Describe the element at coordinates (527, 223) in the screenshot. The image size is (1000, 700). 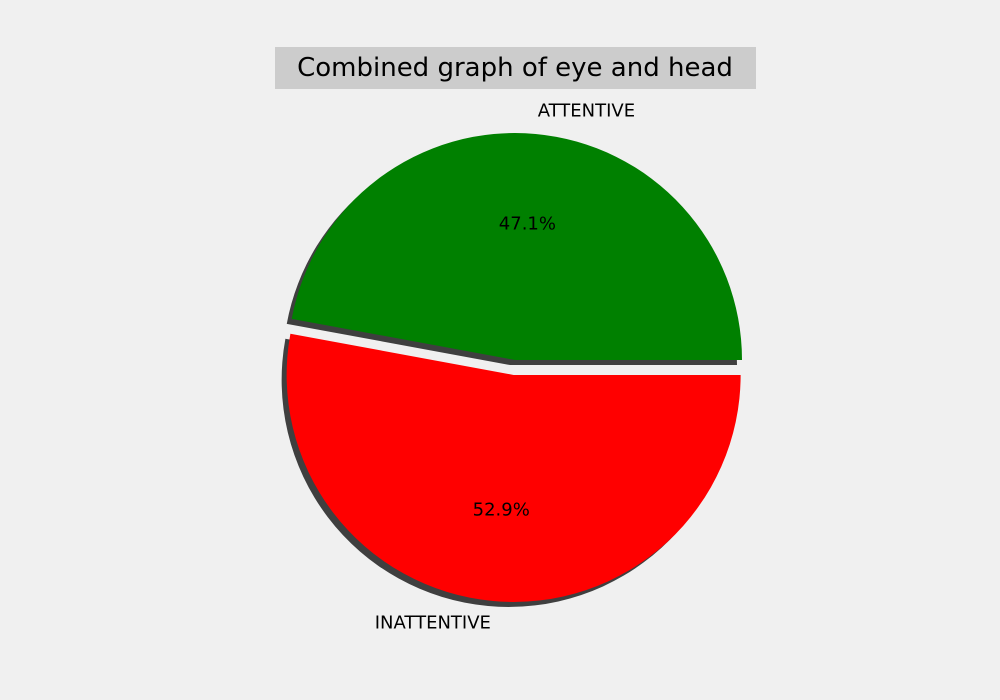
I see `slice-percent-attentive: 47.1%` at that location.